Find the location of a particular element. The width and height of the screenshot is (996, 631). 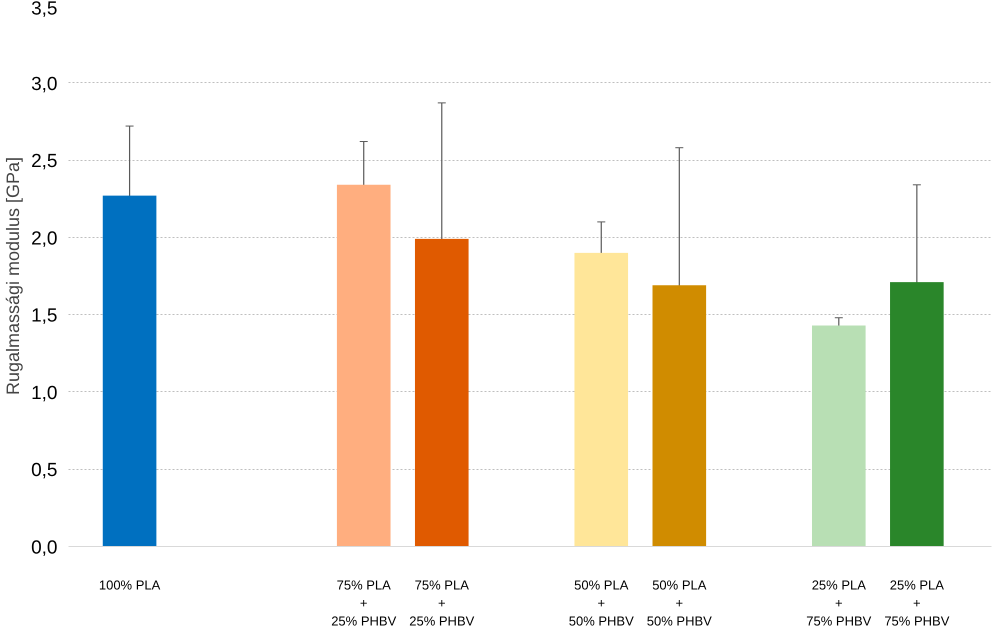

y-tick-label: 2,0 is located at coordinates (44, 239).